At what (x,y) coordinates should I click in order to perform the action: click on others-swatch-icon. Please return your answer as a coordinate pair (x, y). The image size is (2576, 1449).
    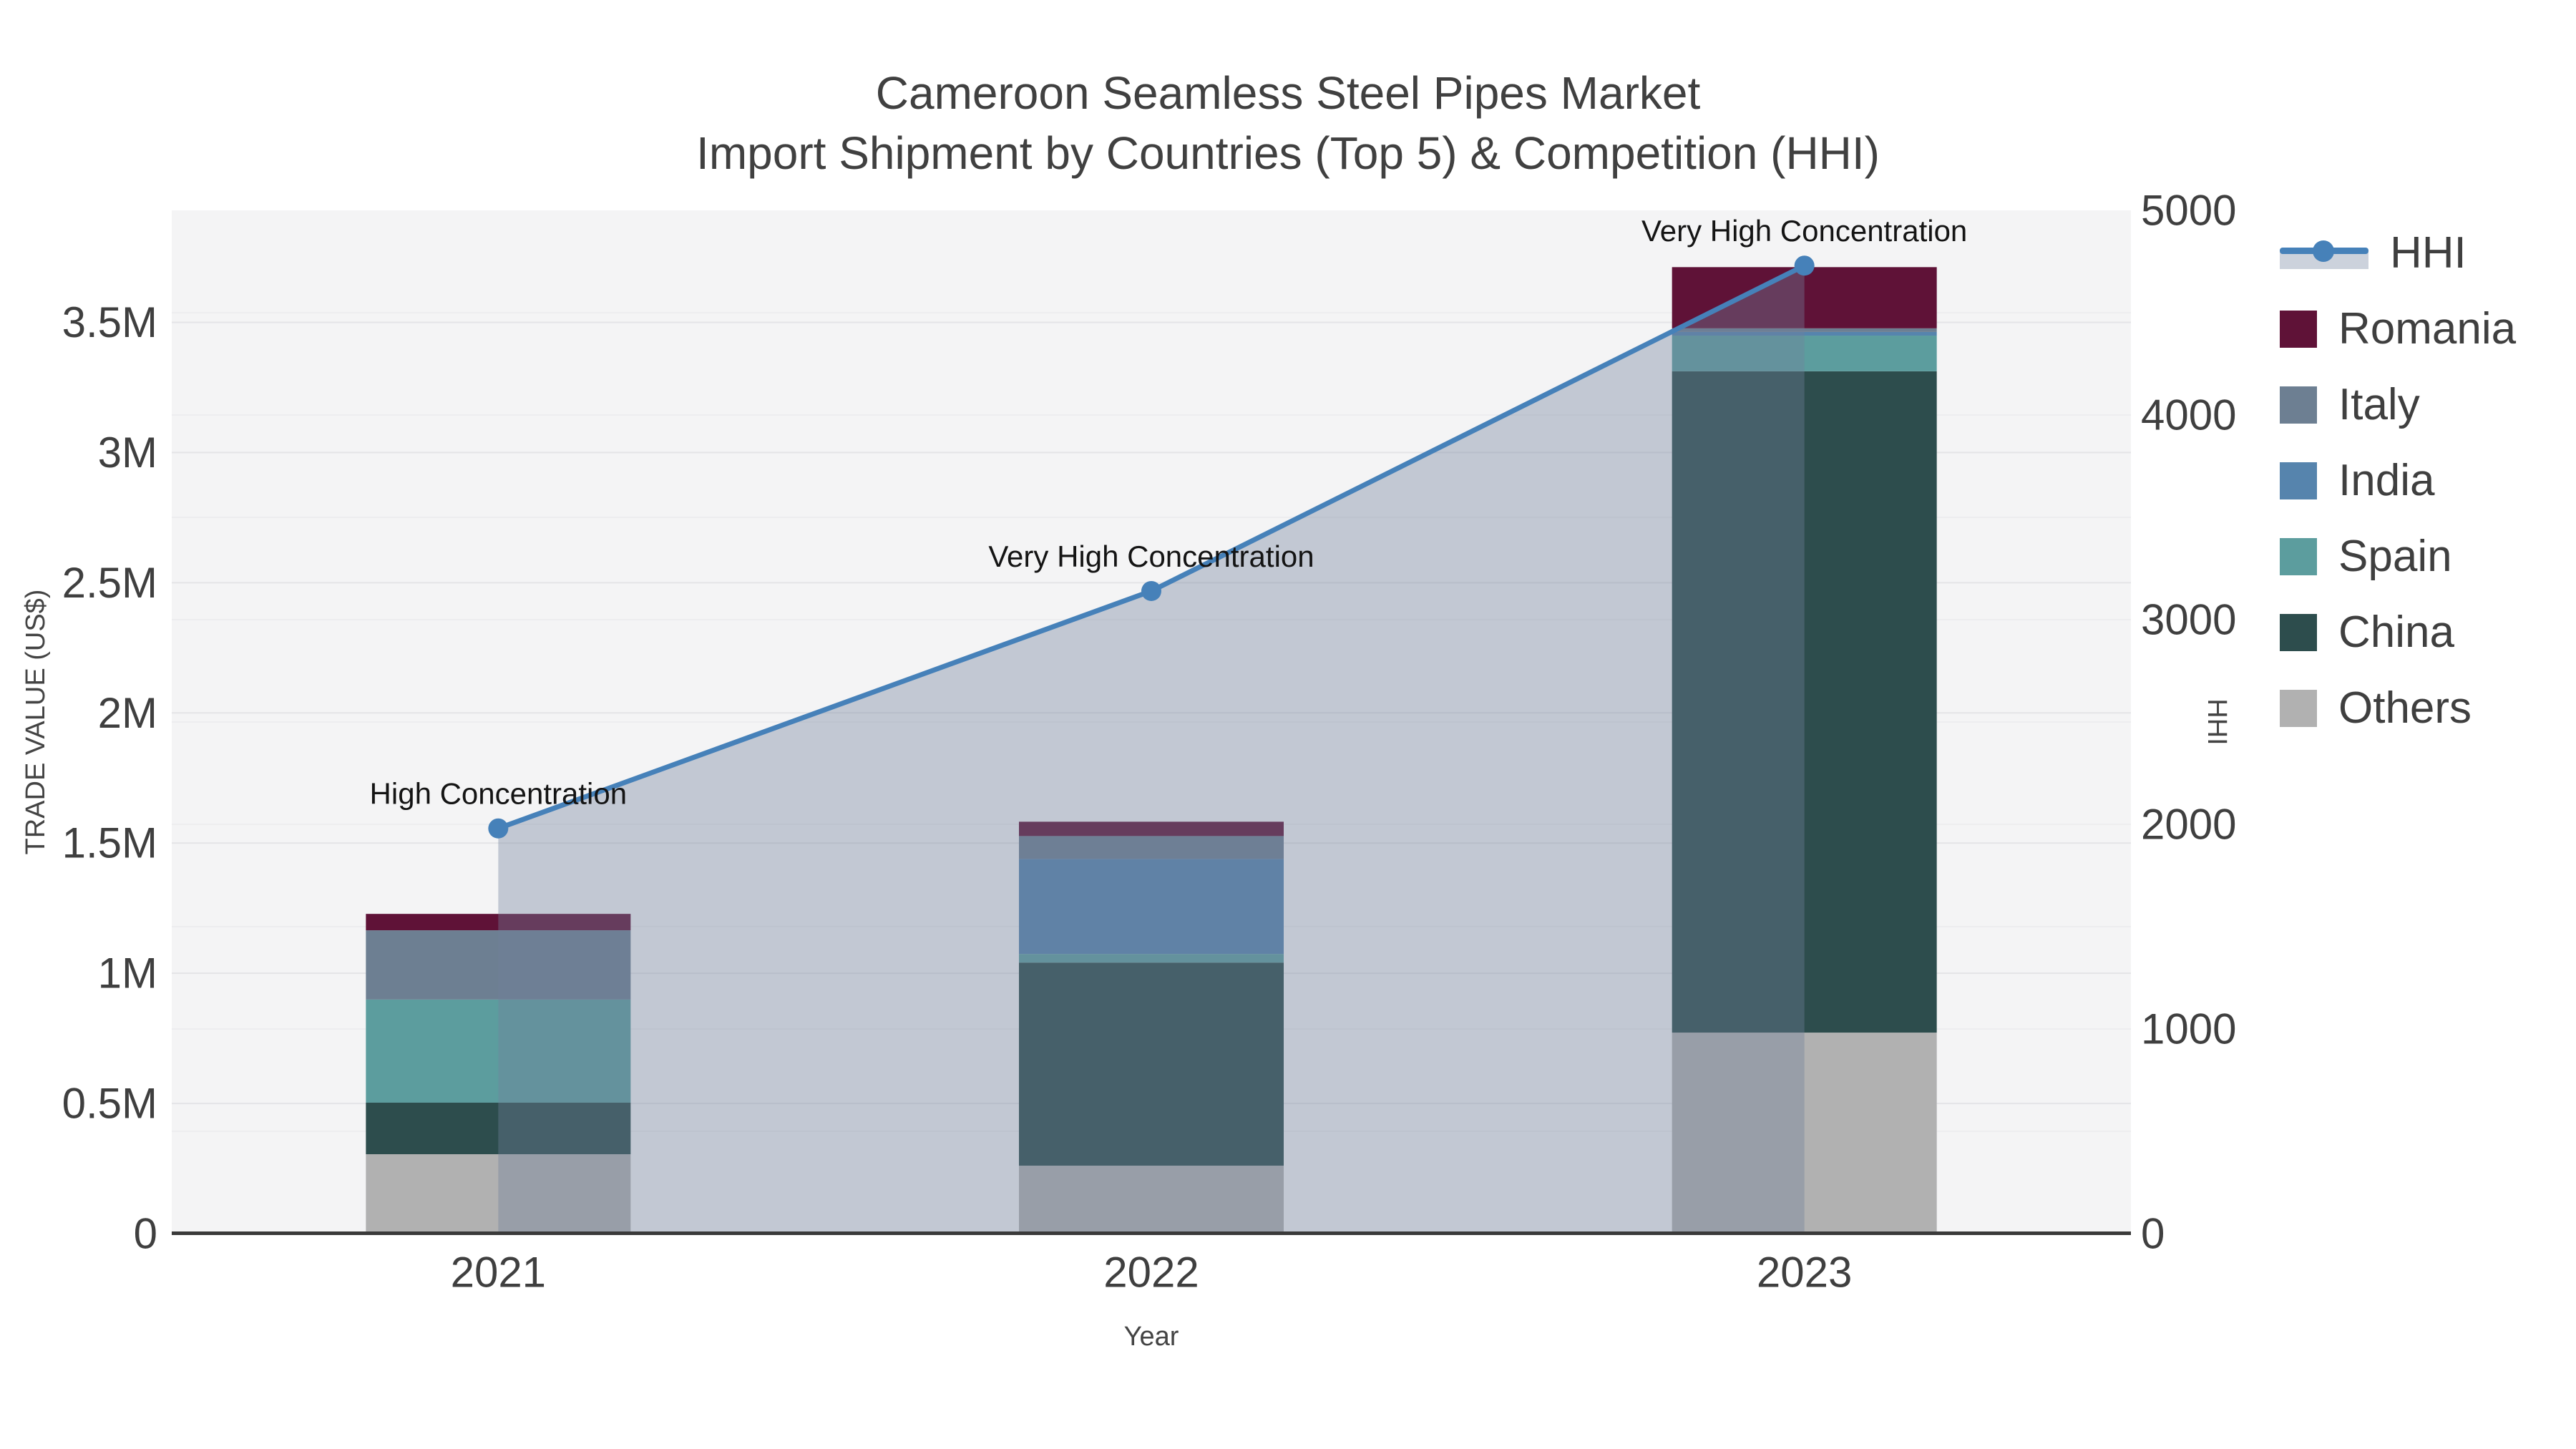
    Looking at the image, I should click on (2298, 708).